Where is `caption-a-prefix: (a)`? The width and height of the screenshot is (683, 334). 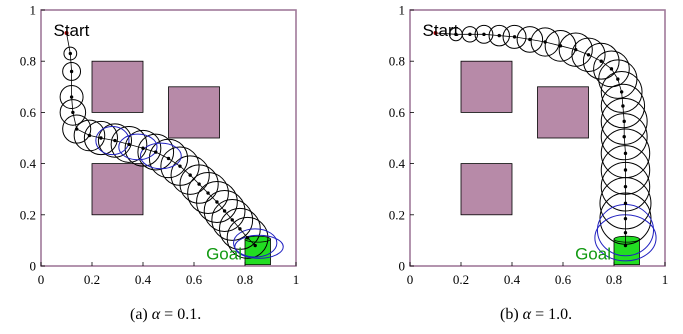 caption-a-prefix: (a) is located at coordinates (141, 314).